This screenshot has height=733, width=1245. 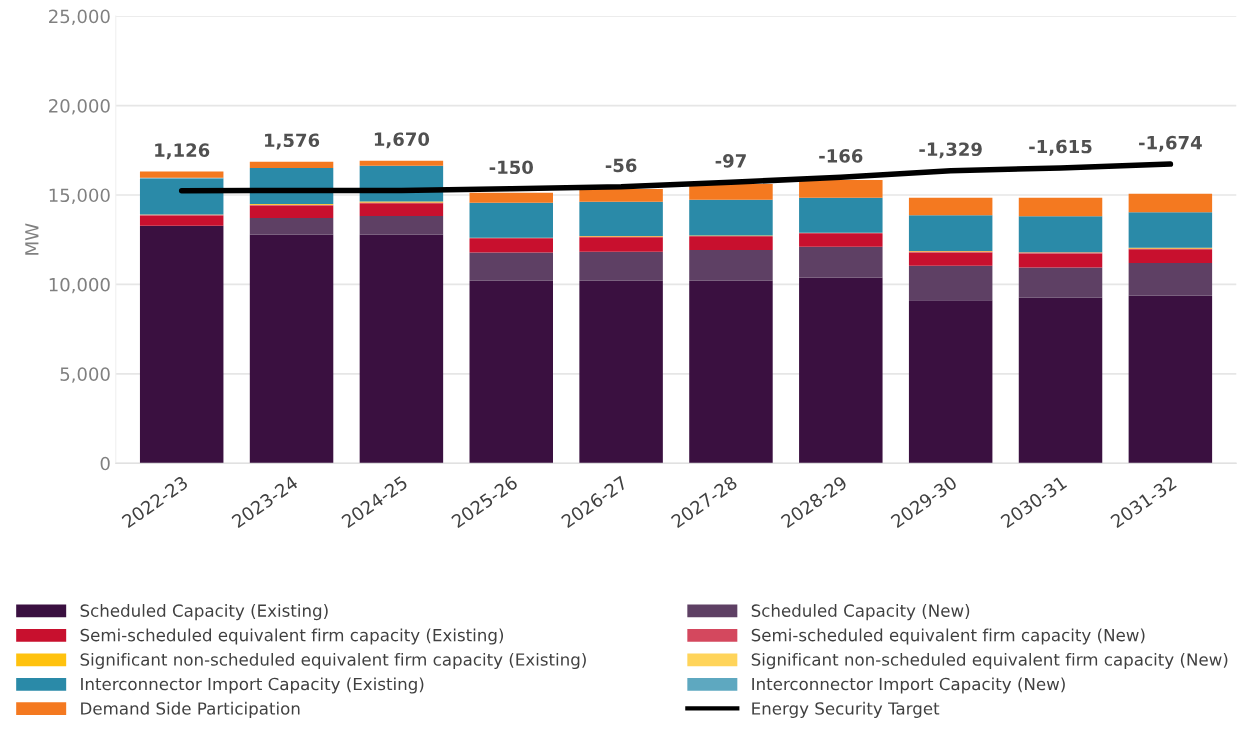 I want to click on y-tick-label: 15,000, so click(x=79, y=196).